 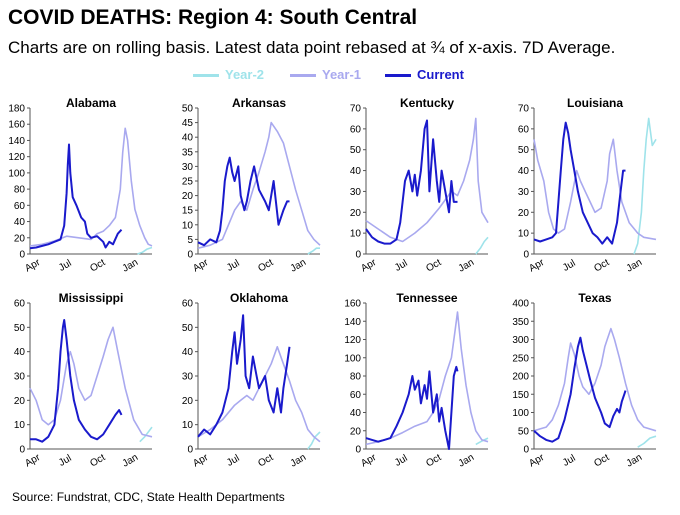 What do you see at coordinates (595, 103) in the screenshot?
I see `chart-title-louisiana: Louisiana` at bounding box center [595, 103].